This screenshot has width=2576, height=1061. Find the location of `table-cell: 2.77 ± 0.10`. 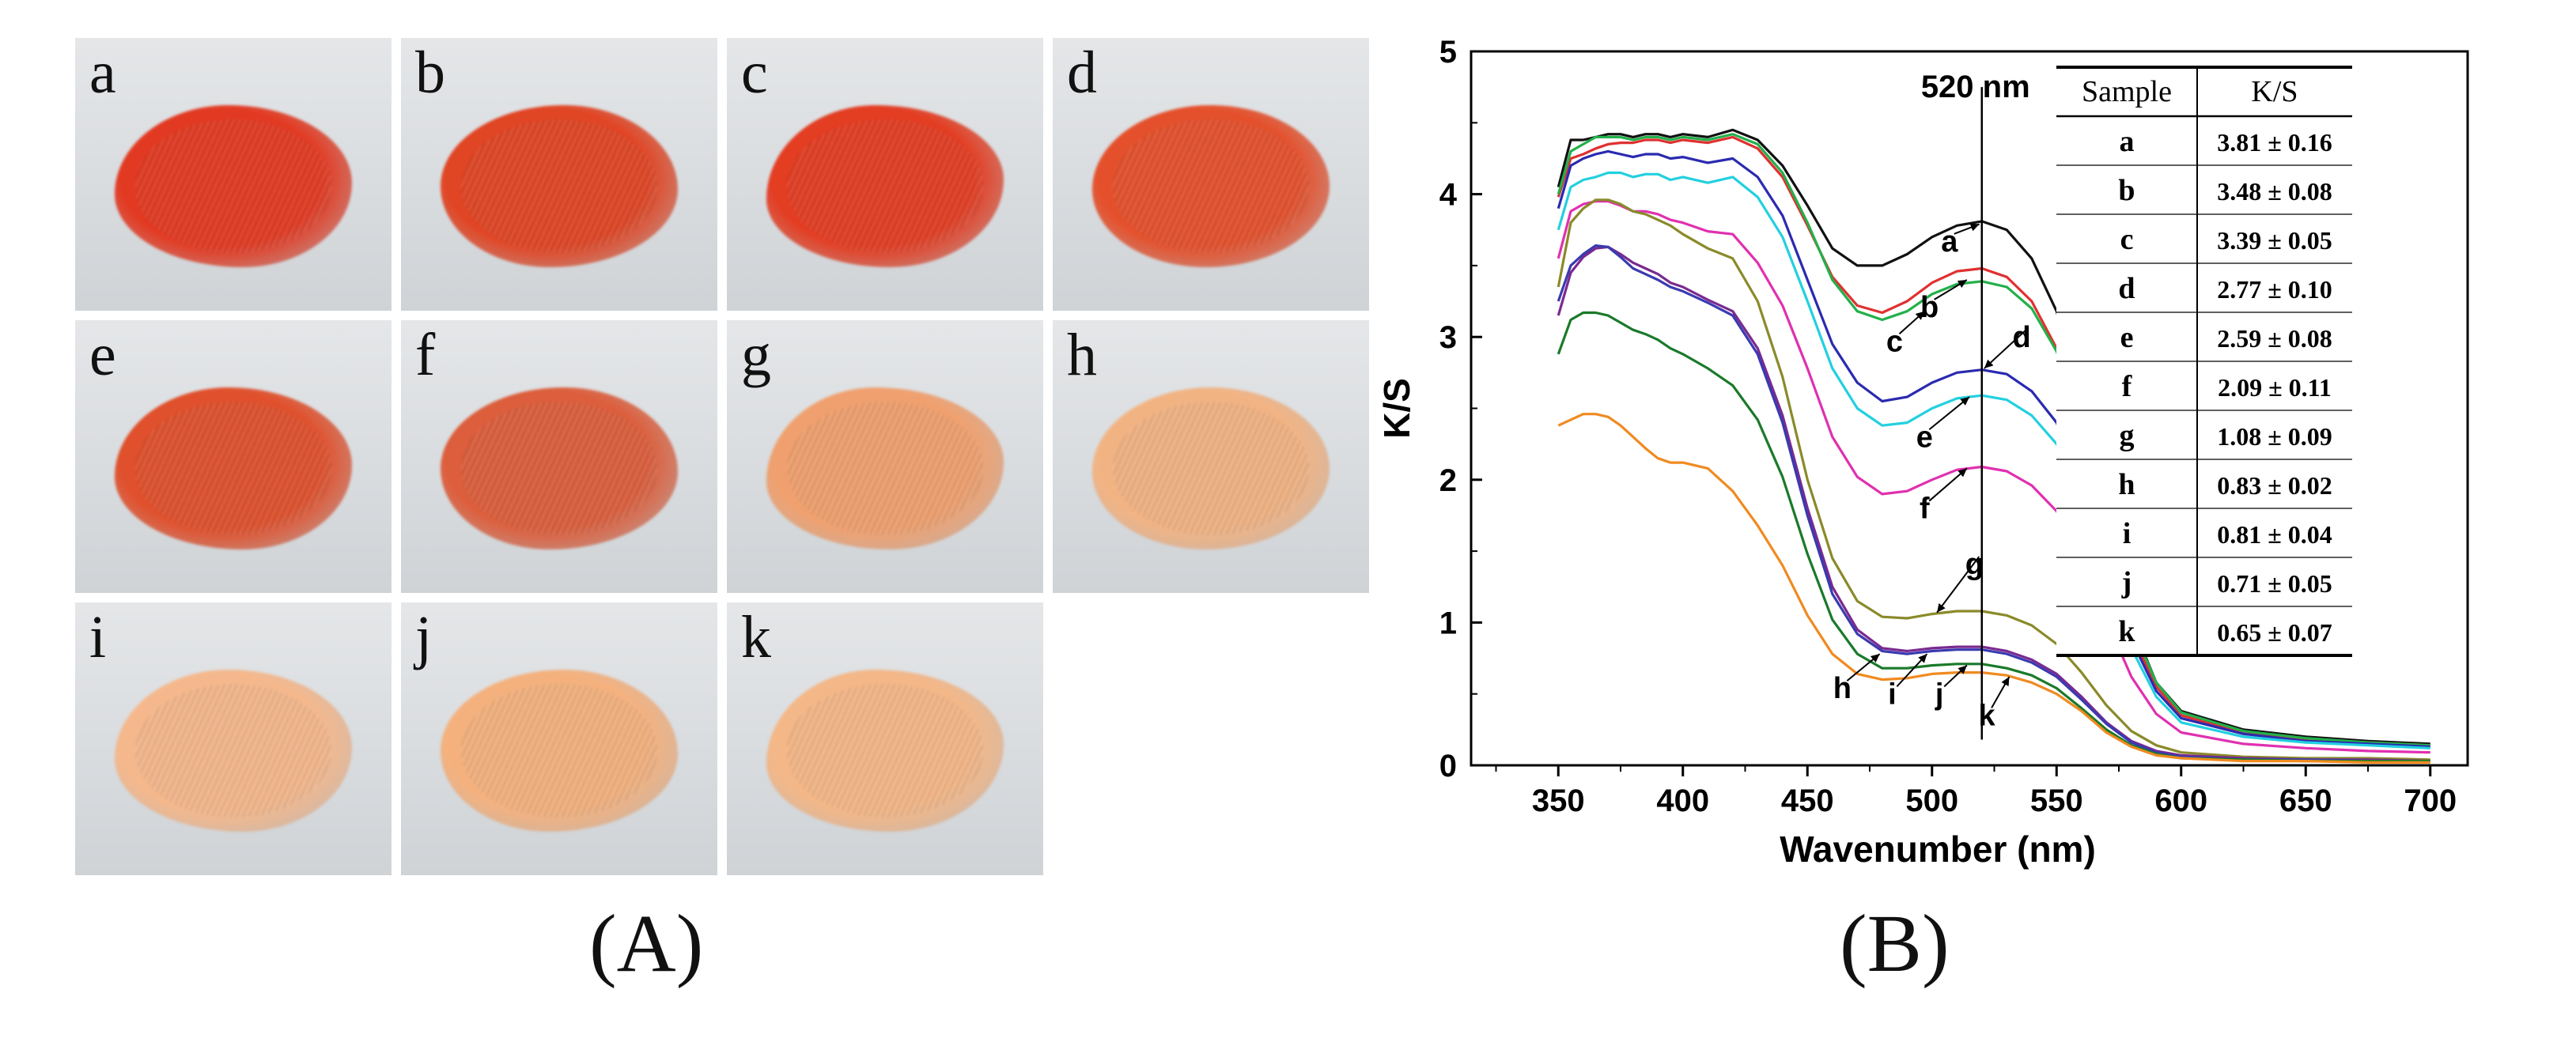

table-cell: 2.77 ± 0.10 is located at coordinates (2275, 289).